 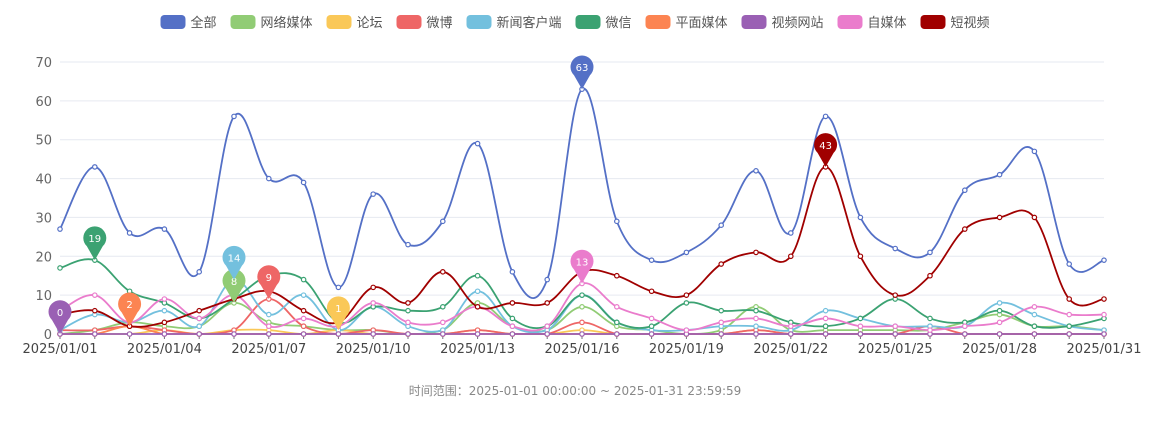 What do you see at coordinates (164, 349) in the screenshot?
I see `x-tick-label: 2025/01/04` at bounding box center [164, 349].